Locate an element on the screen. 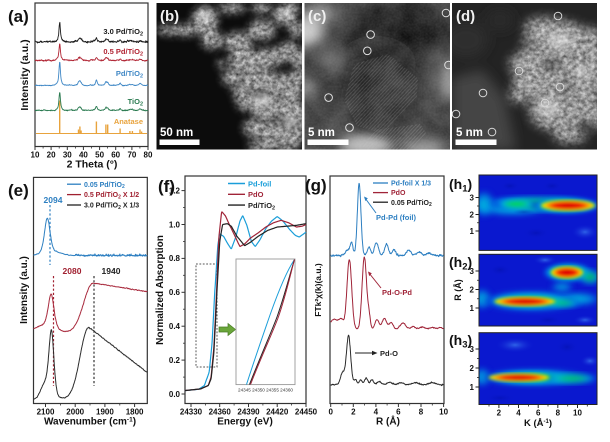 Image resolution: width=610 pixels, height=442 pixels. svg-text: 1.2 is located at coordinates (175, 190).